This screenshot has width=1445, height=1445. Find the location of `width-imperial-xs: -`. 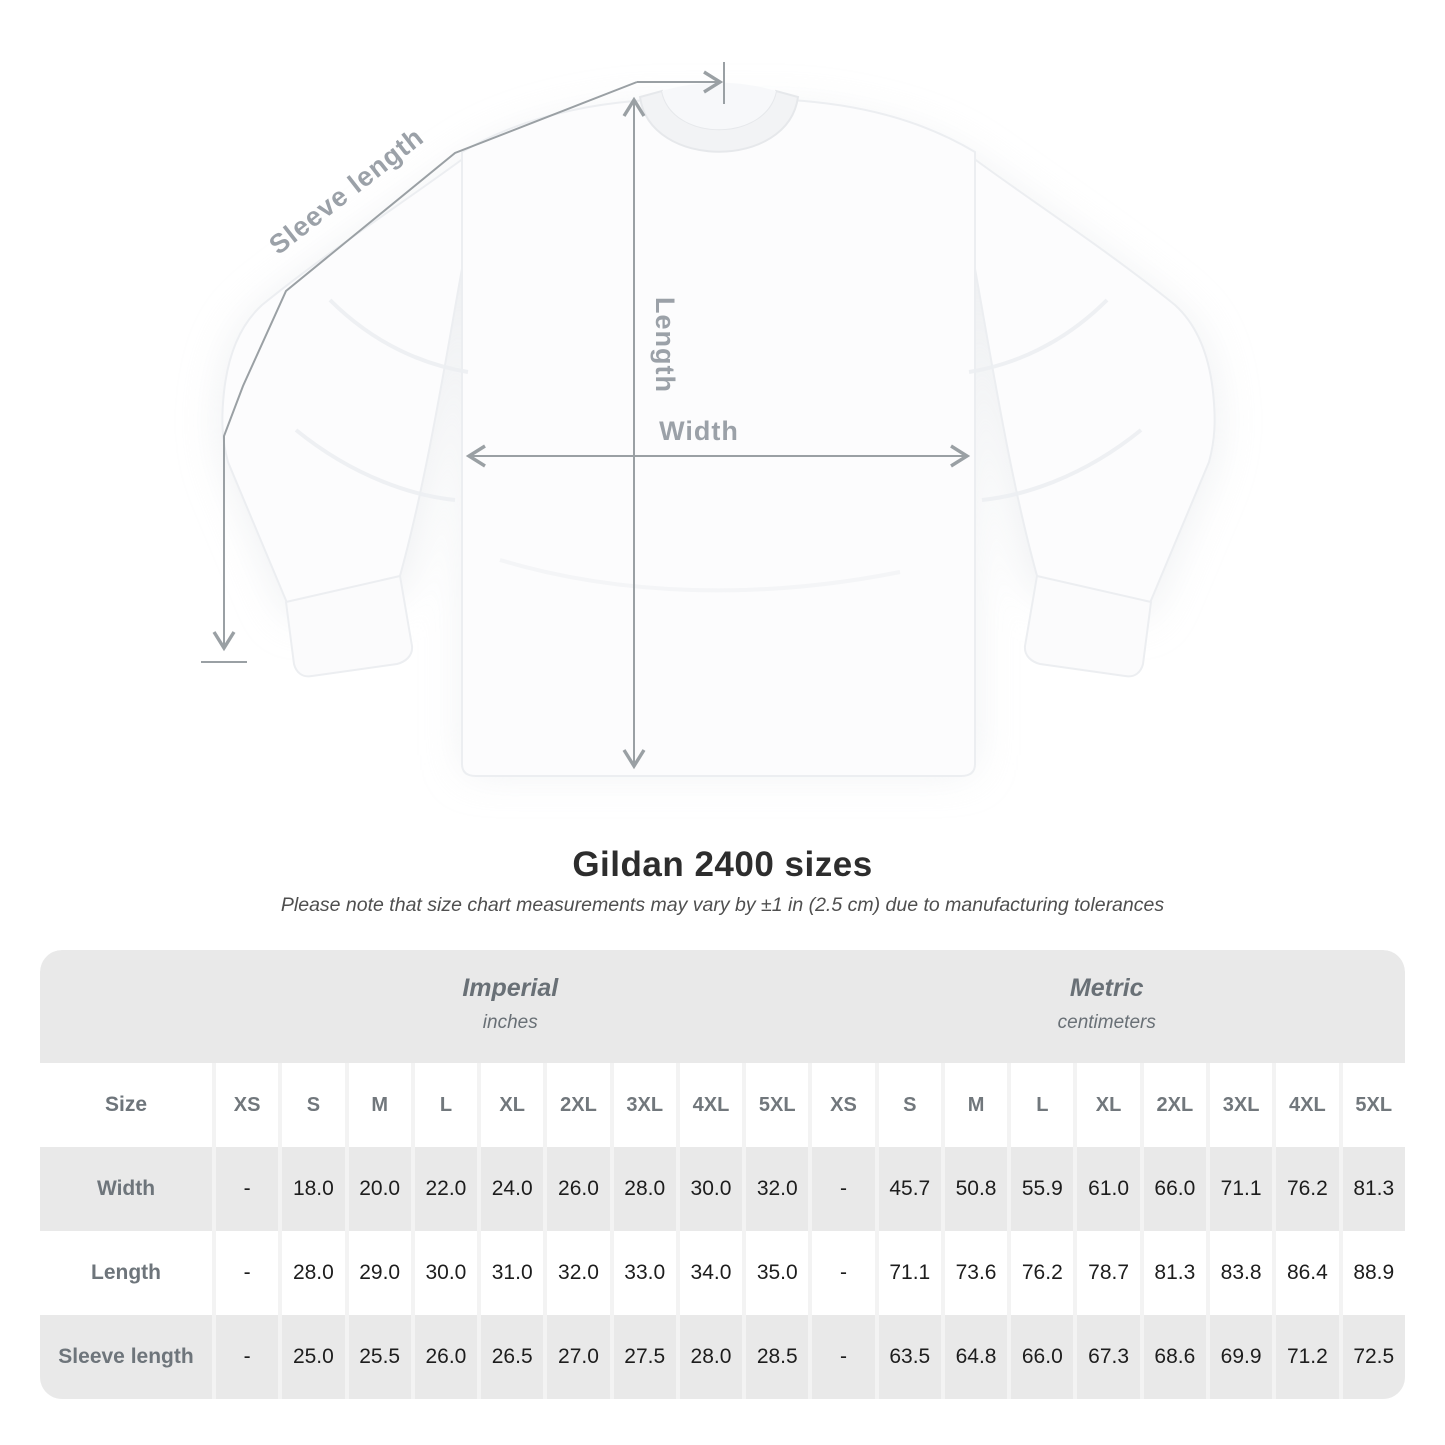

width-imperial-xs: - is located at coordinates (247, 1189).